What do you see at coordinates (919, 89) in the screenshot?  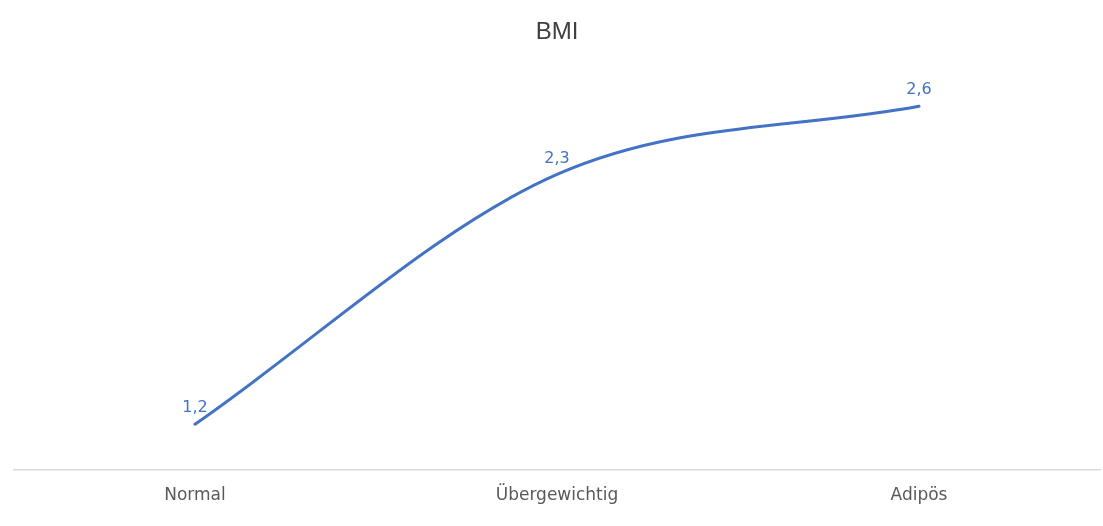 I see `data-label: 2,6` at bounding box center [919, 89].